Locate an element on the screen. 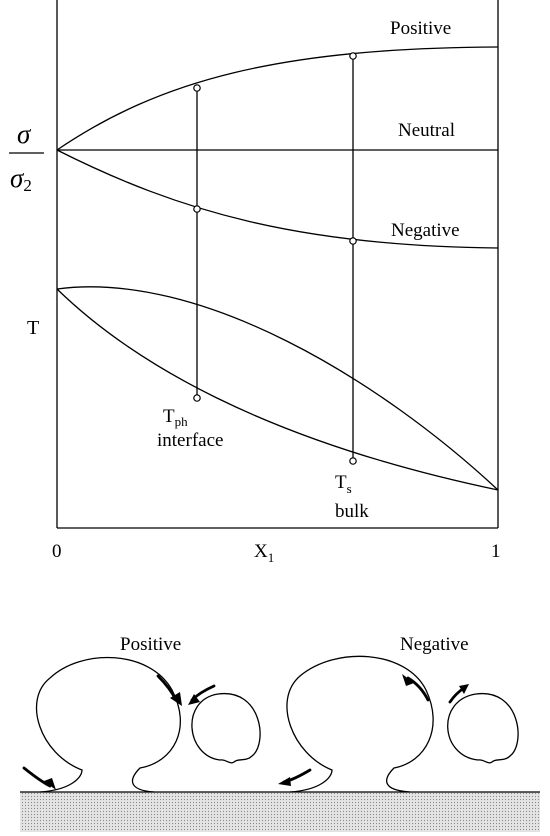 The height and width of the screenshot is (836, 550). temperature-axis-label: T is located at coordinates (33, 328).